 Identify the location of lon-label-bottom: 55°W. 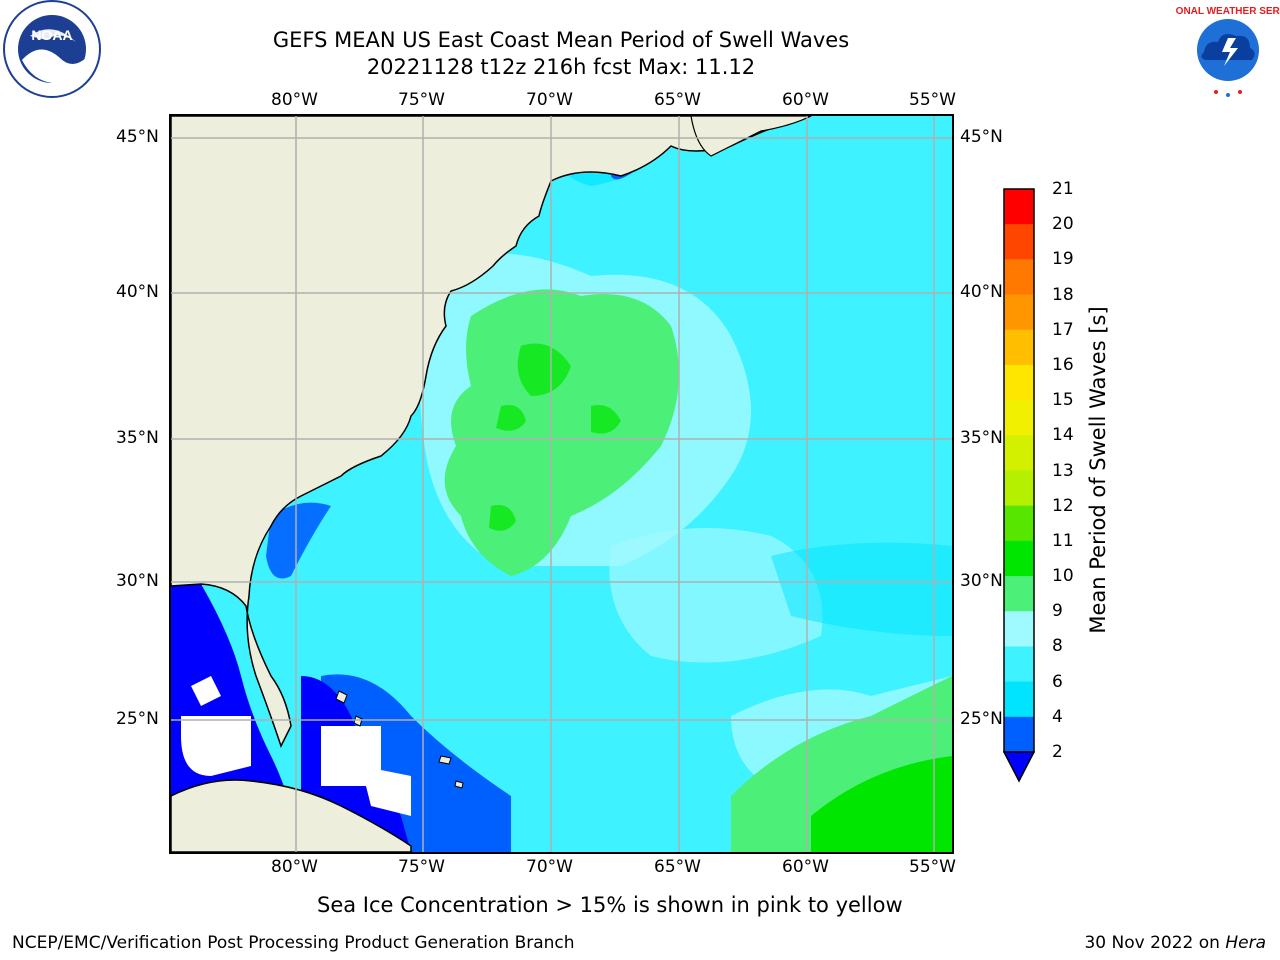
(932, 867).